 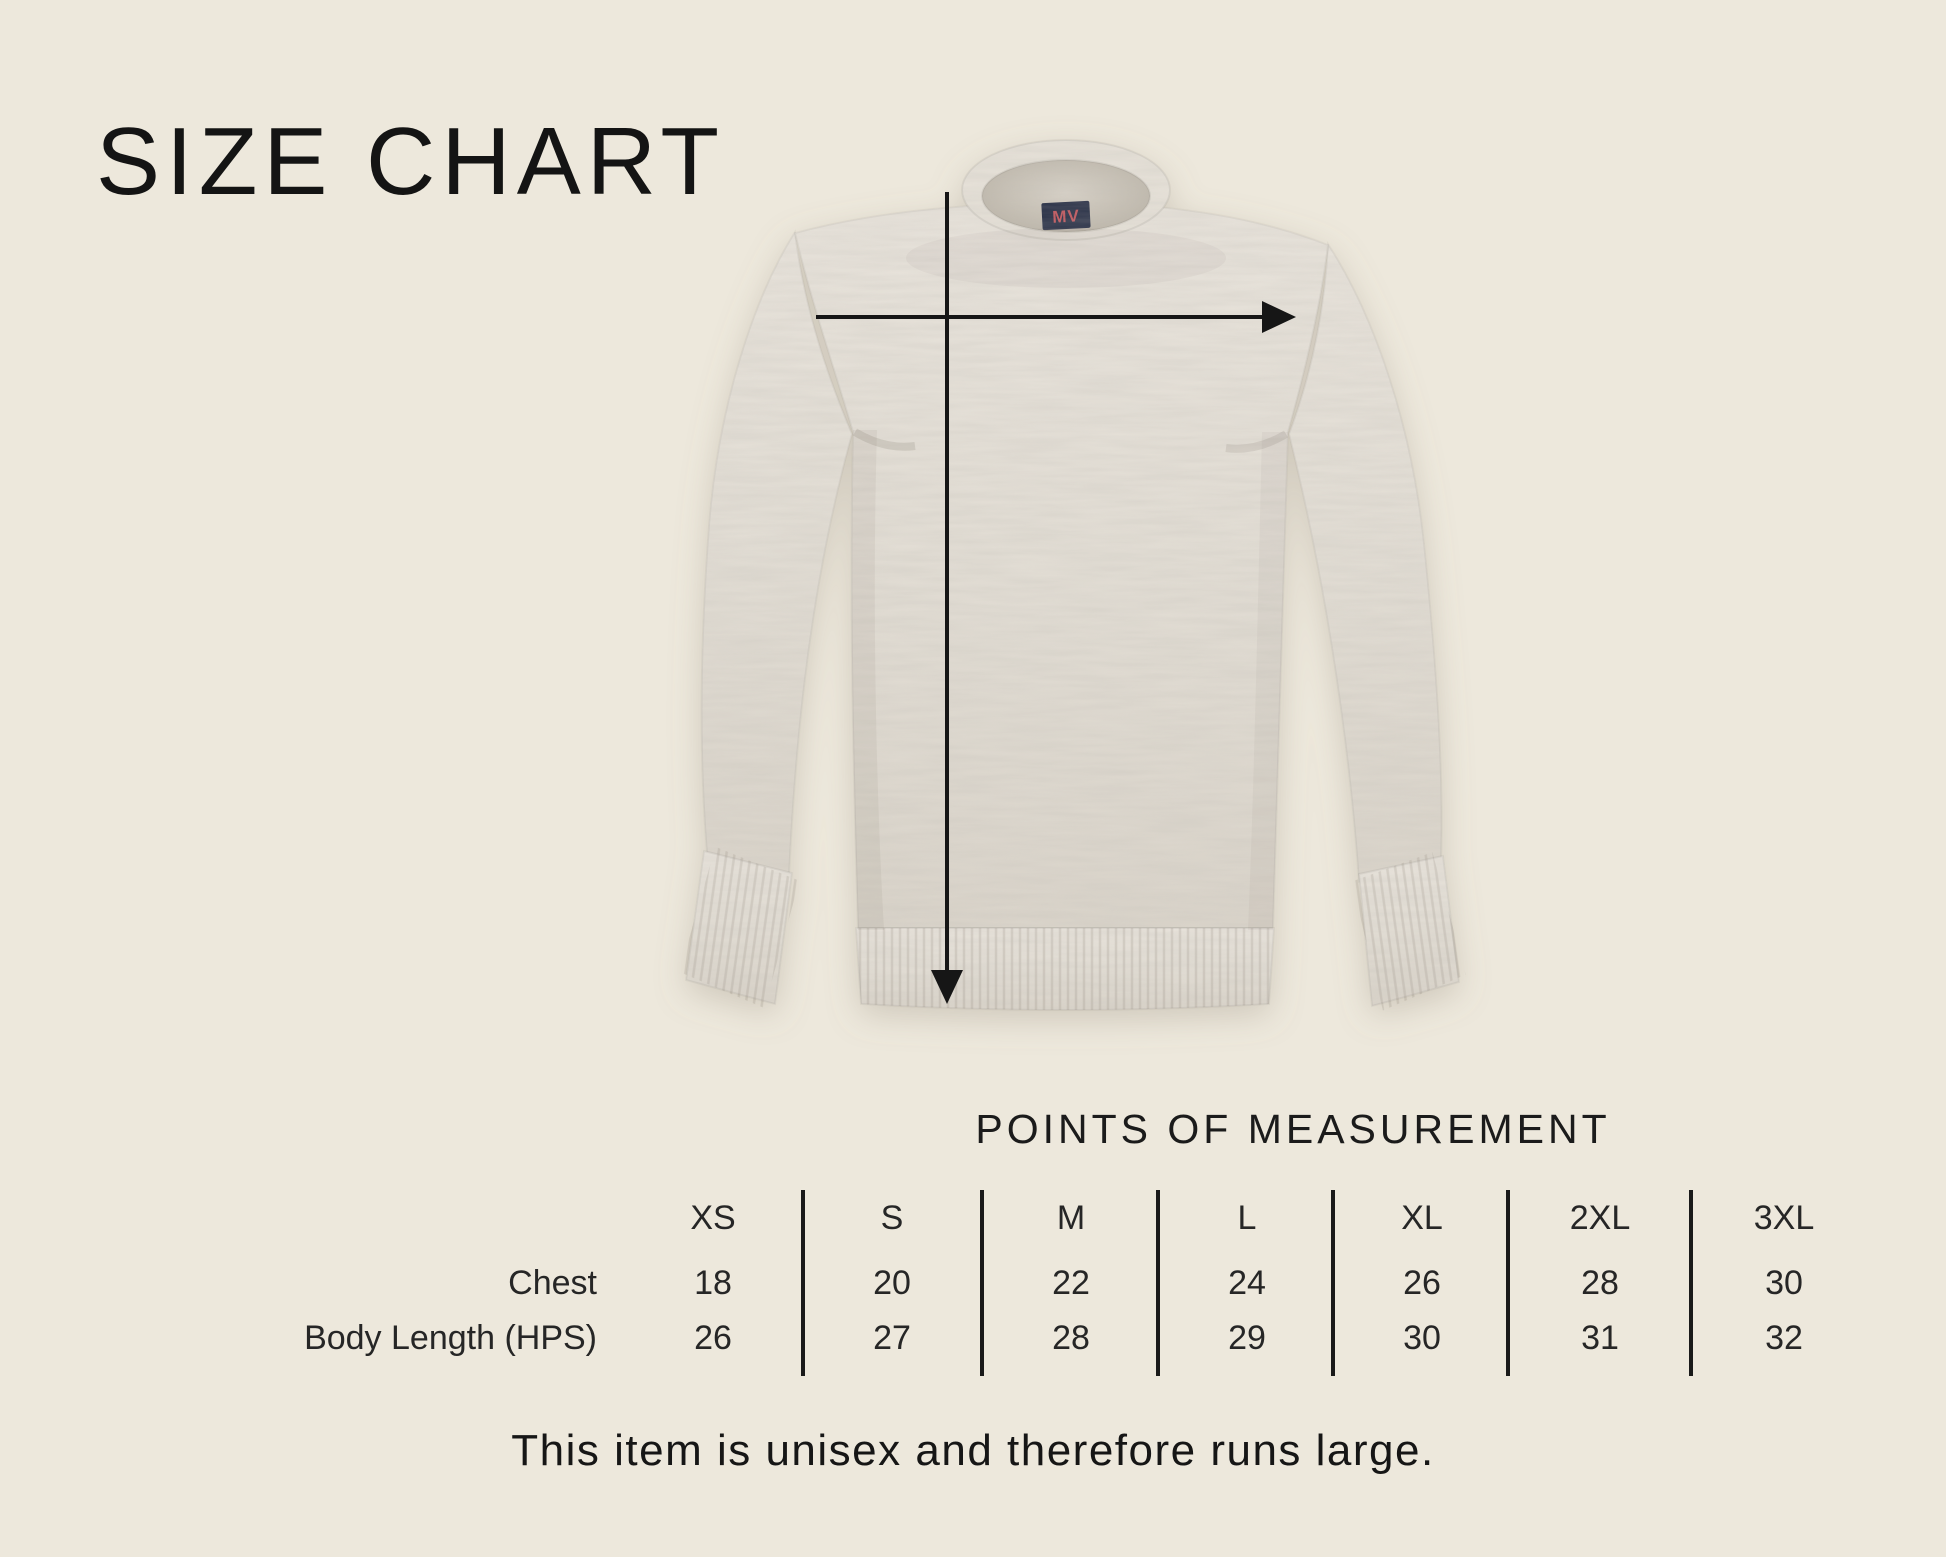 I want to click on chest-width-arrow, so click(x=1056, y=317).